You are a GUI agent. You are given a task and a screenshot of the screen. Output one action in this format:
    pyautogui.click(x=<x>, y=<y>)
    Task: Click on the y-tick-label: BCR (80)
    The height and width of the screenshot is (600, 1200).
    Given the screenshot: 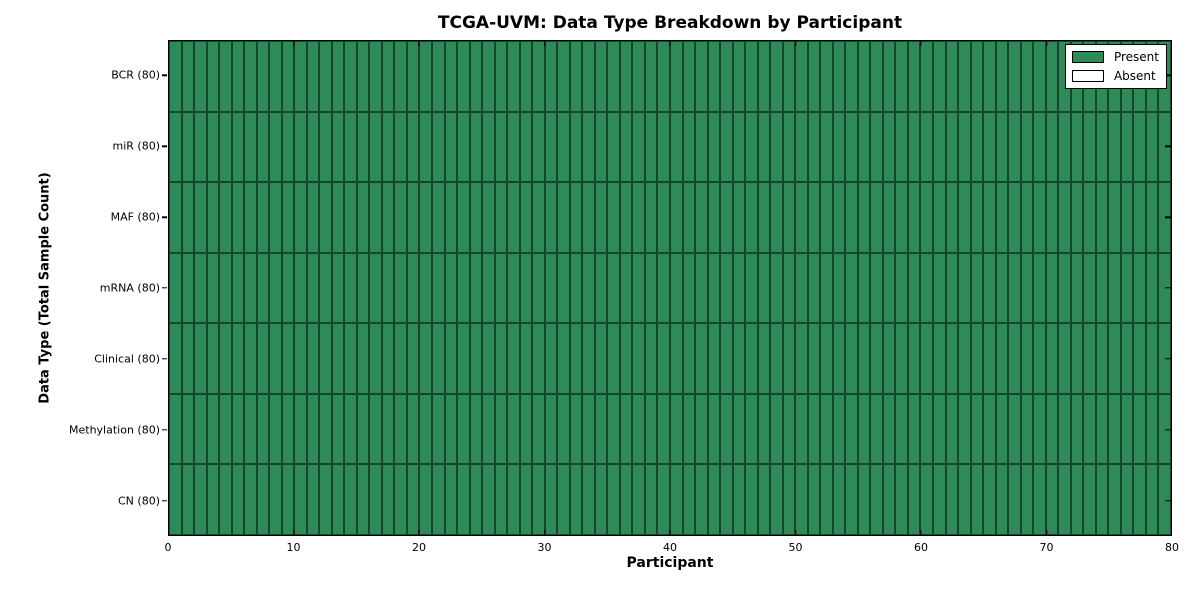 What is the action you would take?
    pyautogui.click(x=135, y=75)
    